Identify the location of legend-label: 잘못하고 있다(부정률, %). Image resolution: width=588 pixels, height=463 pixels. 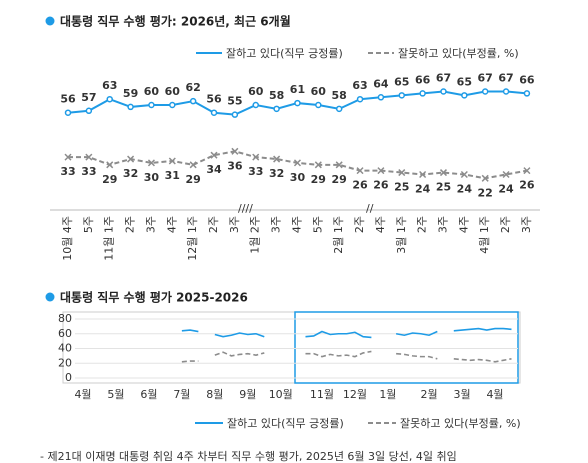
(458, 53).